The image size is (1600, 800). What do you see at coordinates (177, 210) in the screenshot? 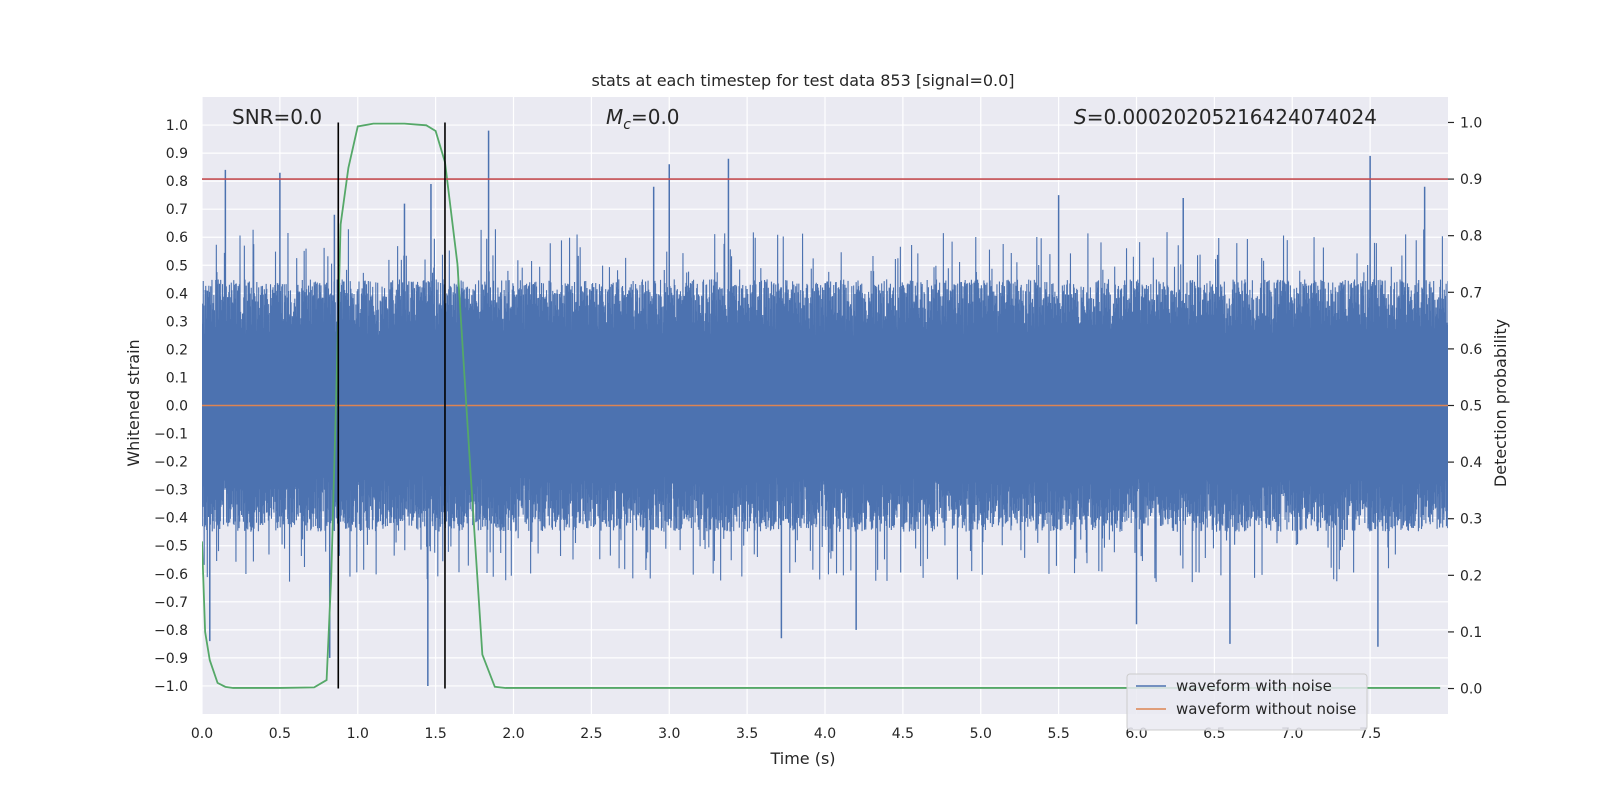
I see `y-tick-label: 0.7` at bounding box center [177, 210].